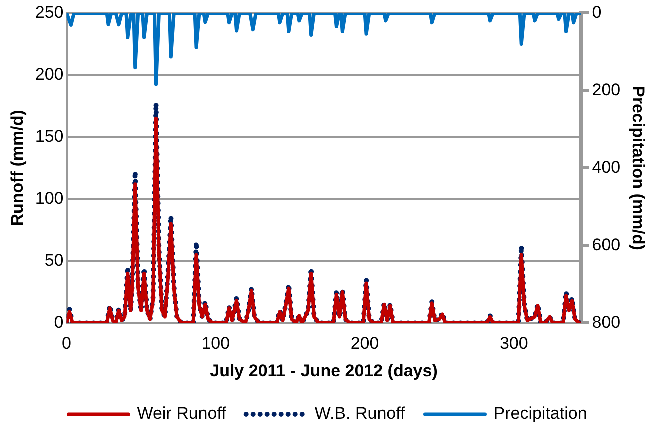 This screenshot has width=658, height=433. What do you see at coordinates (59, 322) in the screenshot?
I see `y-tick-label: 0` at bounding box center [59, 322].